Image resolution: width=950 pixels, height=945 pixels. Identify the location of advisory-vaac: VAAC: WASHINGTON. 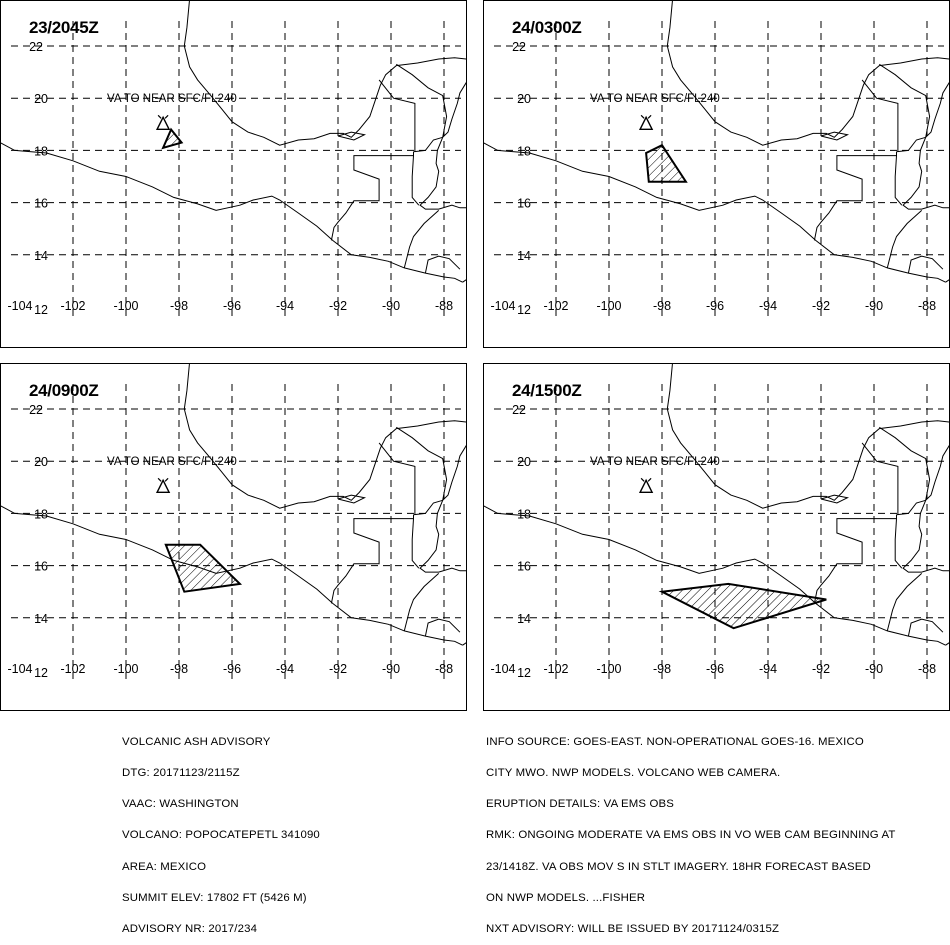
(180, 804).